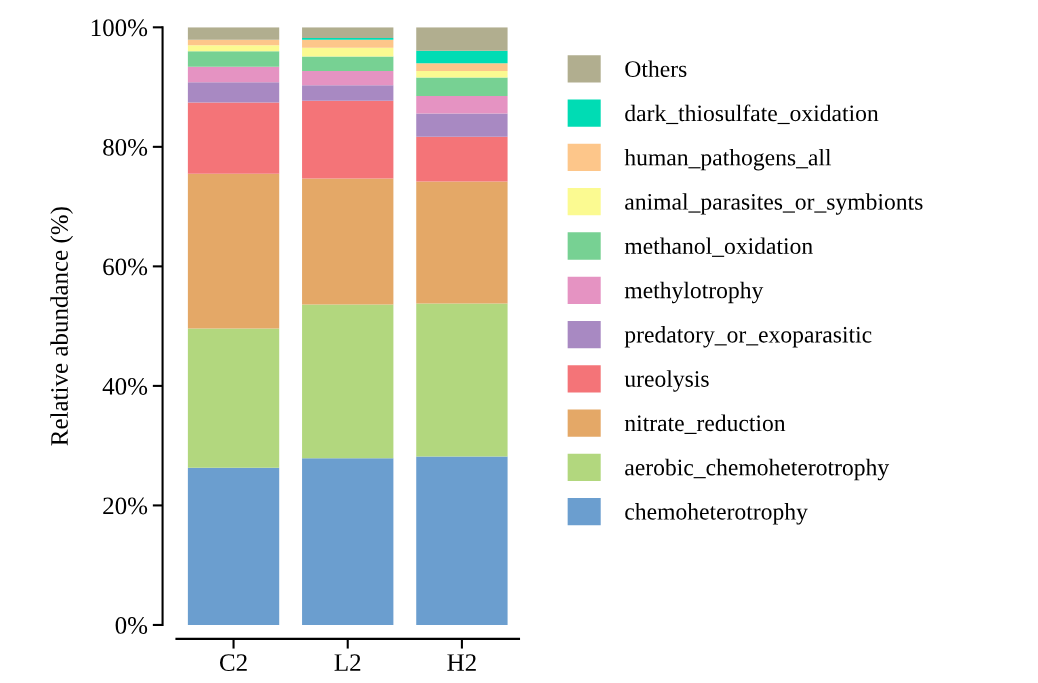 The image size is (1038, 683). What do you see at coordinates (347, 662) in the screenshot?
I see `x-tick-label: L2` at bounding box center [347, 662].